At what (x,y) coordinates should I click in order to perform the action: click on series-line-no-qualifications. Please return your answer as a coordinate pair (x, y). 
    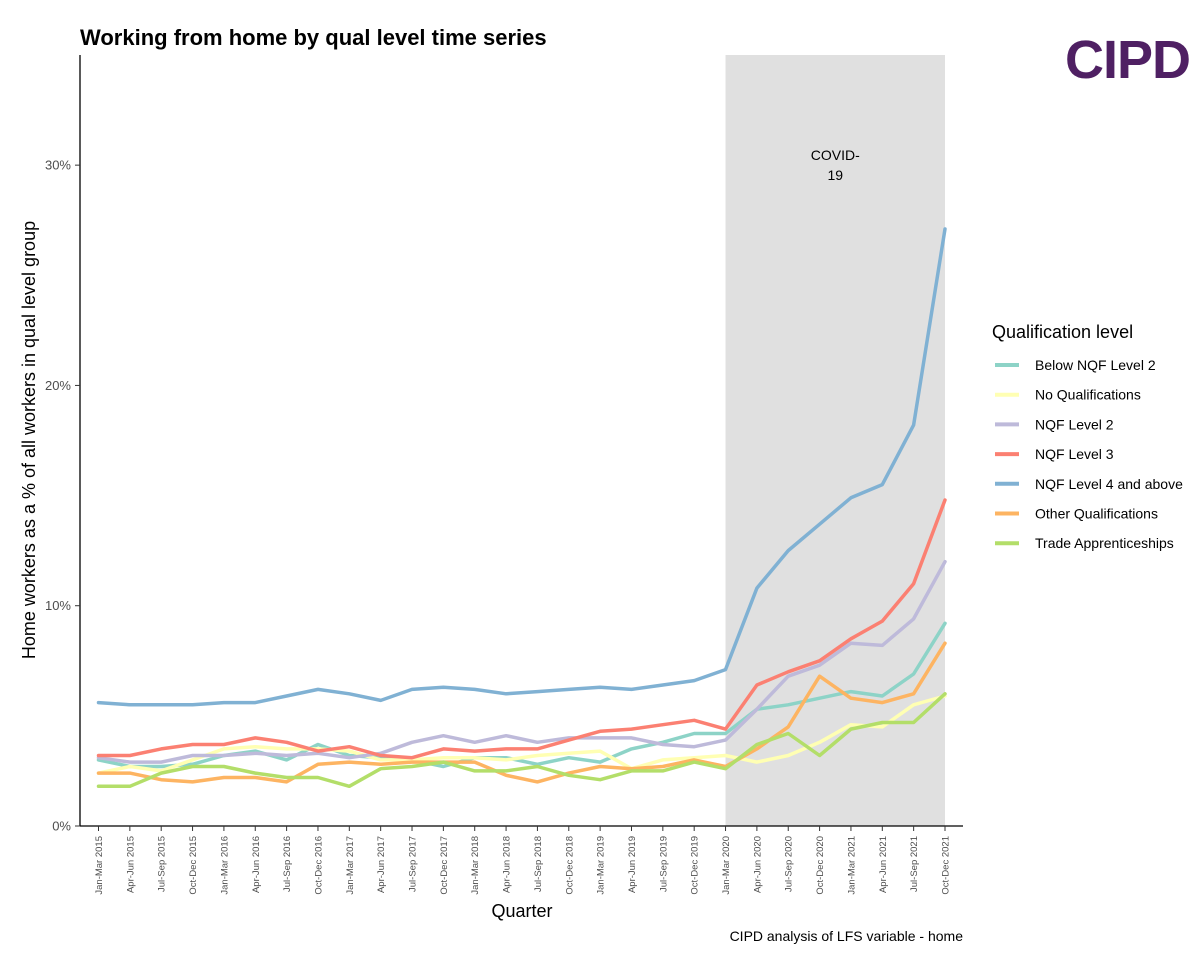
    Looking at the image, I should click on (521, 734).